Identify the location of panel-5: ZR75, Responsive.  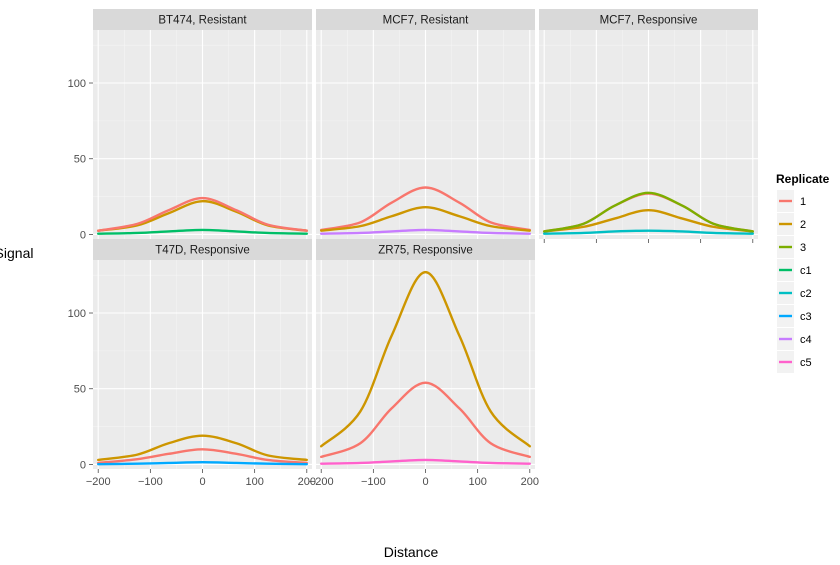
(425, 354).